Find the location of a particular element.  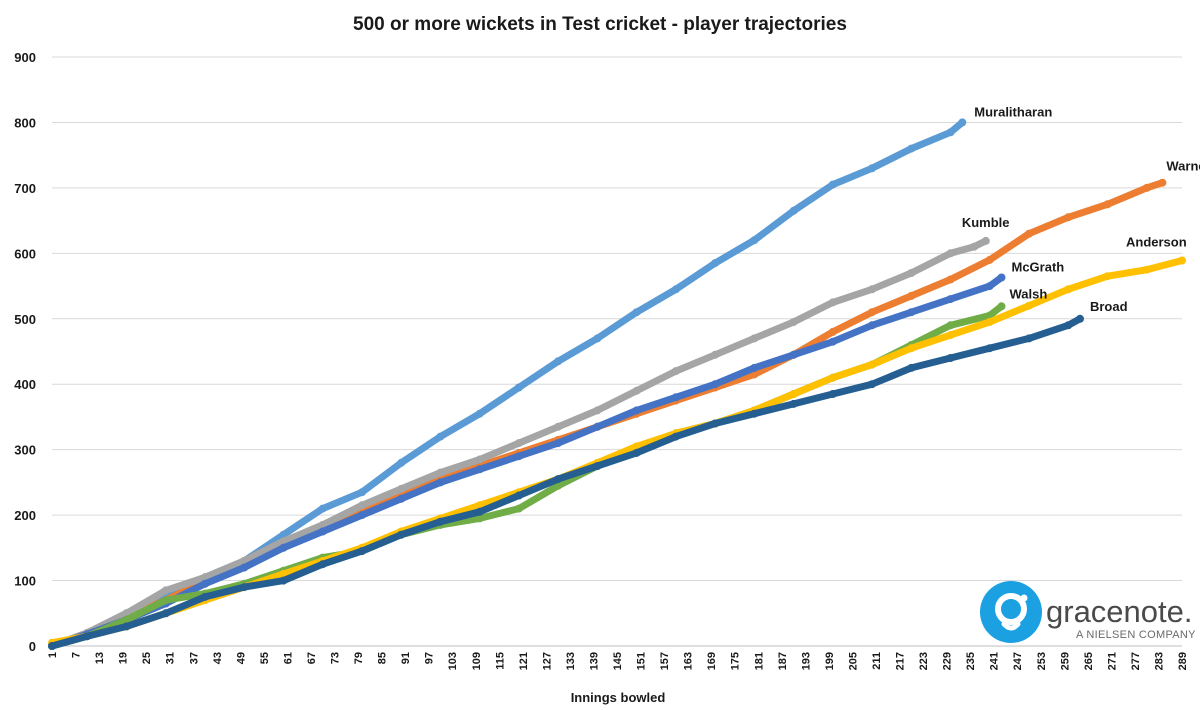

x-tick-label: 79 is located at coordinates (359, 658).